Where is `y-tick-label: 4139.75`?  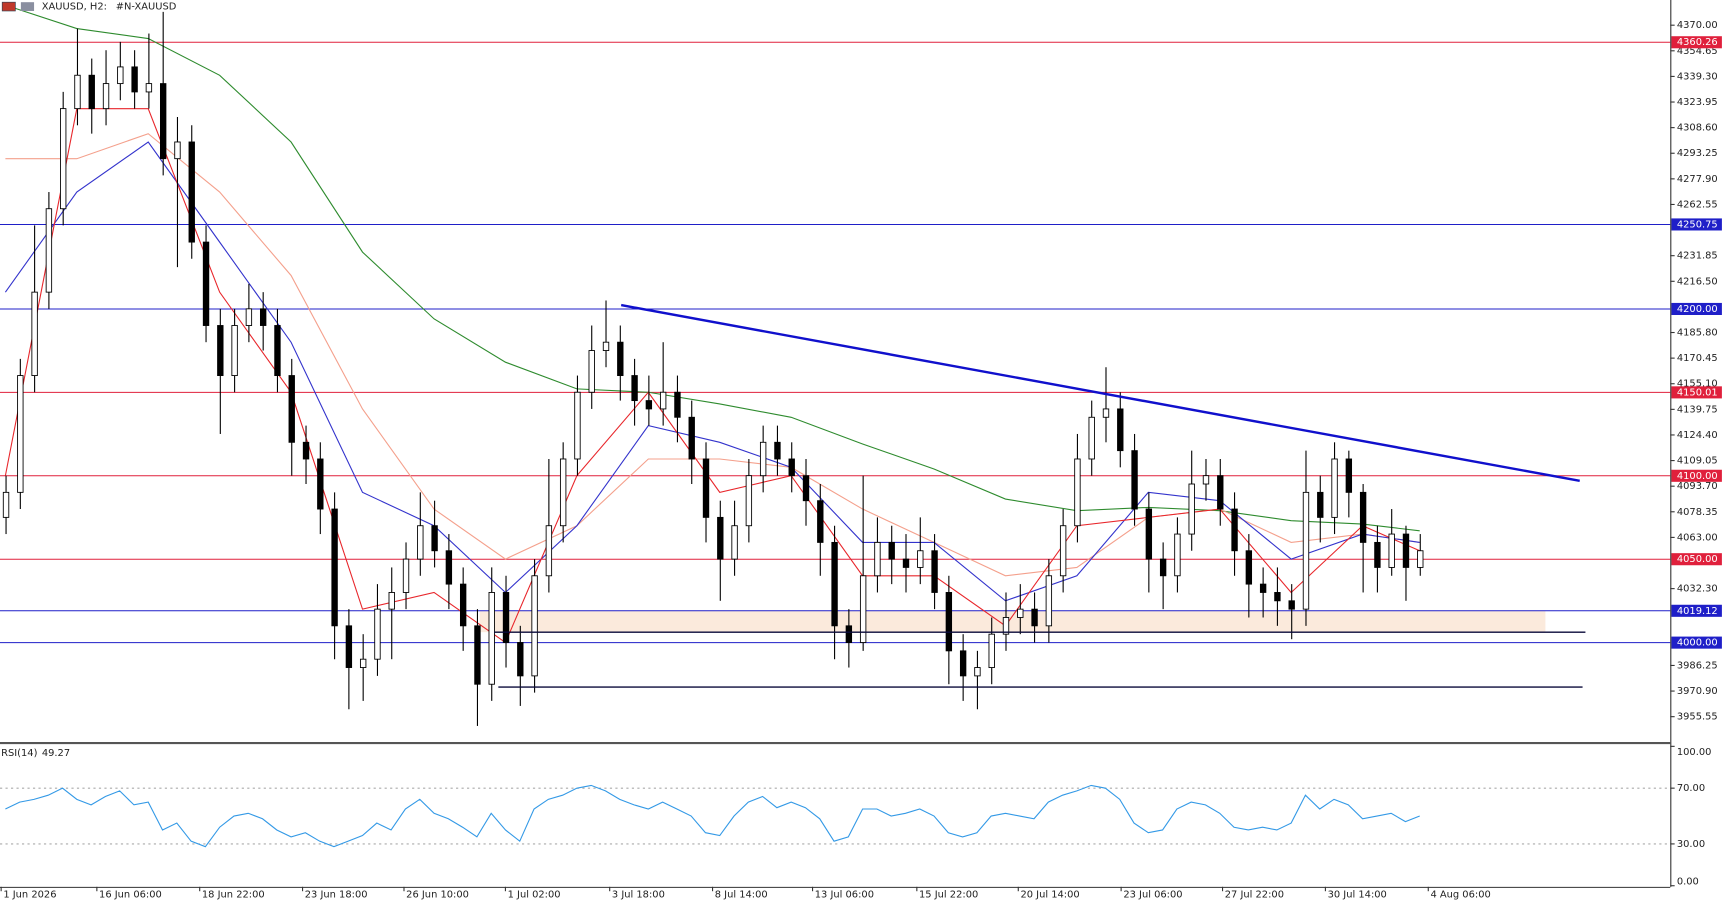
y-tick-label: 4139.75 is located at coordinates (1697, 409).